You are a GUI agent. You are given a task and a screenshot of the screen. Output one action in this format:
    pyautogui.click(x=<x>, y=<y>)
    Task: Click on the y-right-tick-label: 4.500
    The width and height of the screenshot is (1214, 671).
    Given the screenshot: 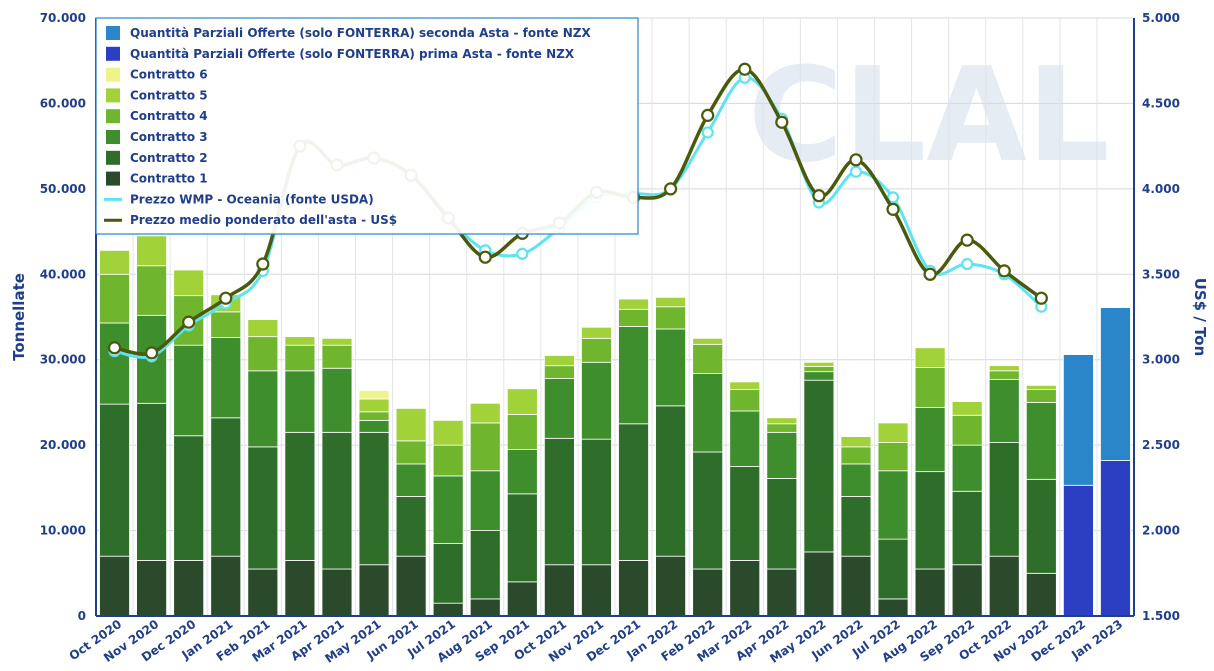 What is the action you would take?
    pyautogui.click(x=1161, y=103)
    